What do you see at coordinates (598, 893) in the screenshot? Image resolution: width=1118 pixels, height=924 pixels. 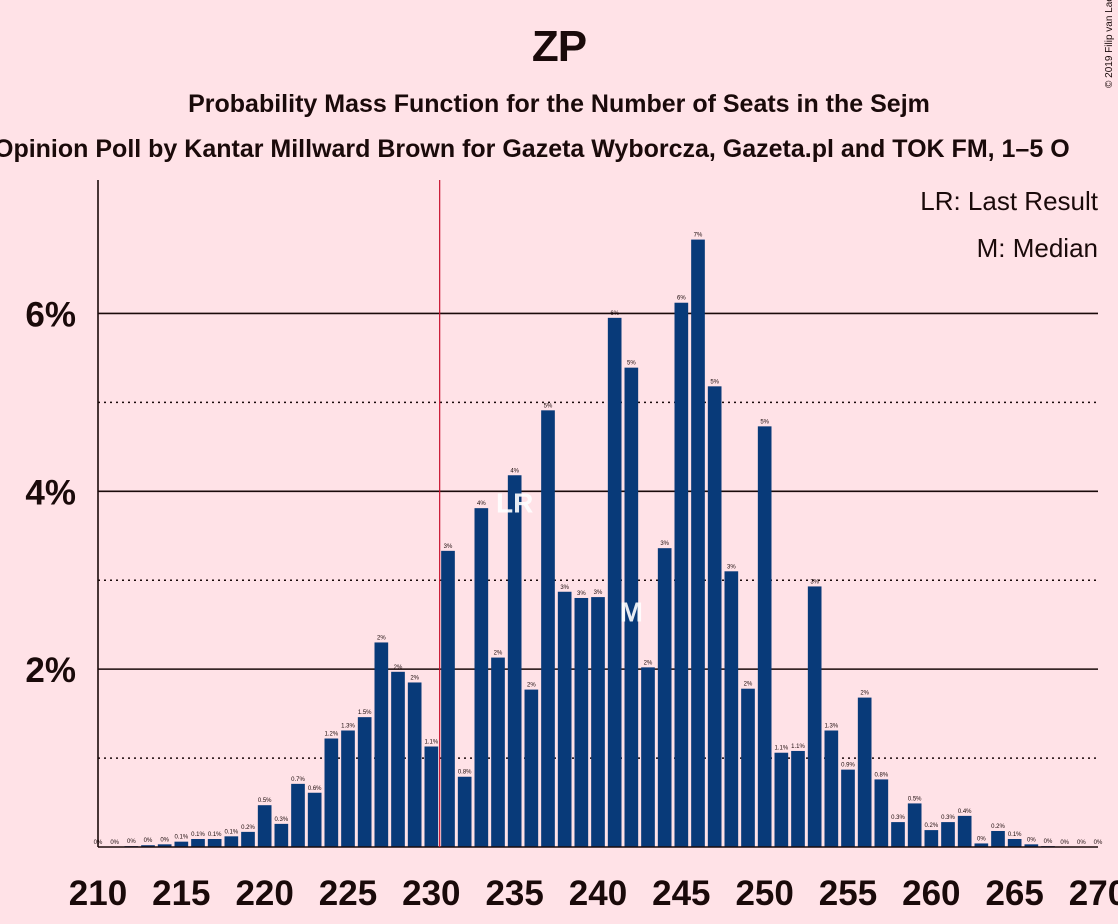 I see `x-tick-label: 240` at bounding box center [598, 893].